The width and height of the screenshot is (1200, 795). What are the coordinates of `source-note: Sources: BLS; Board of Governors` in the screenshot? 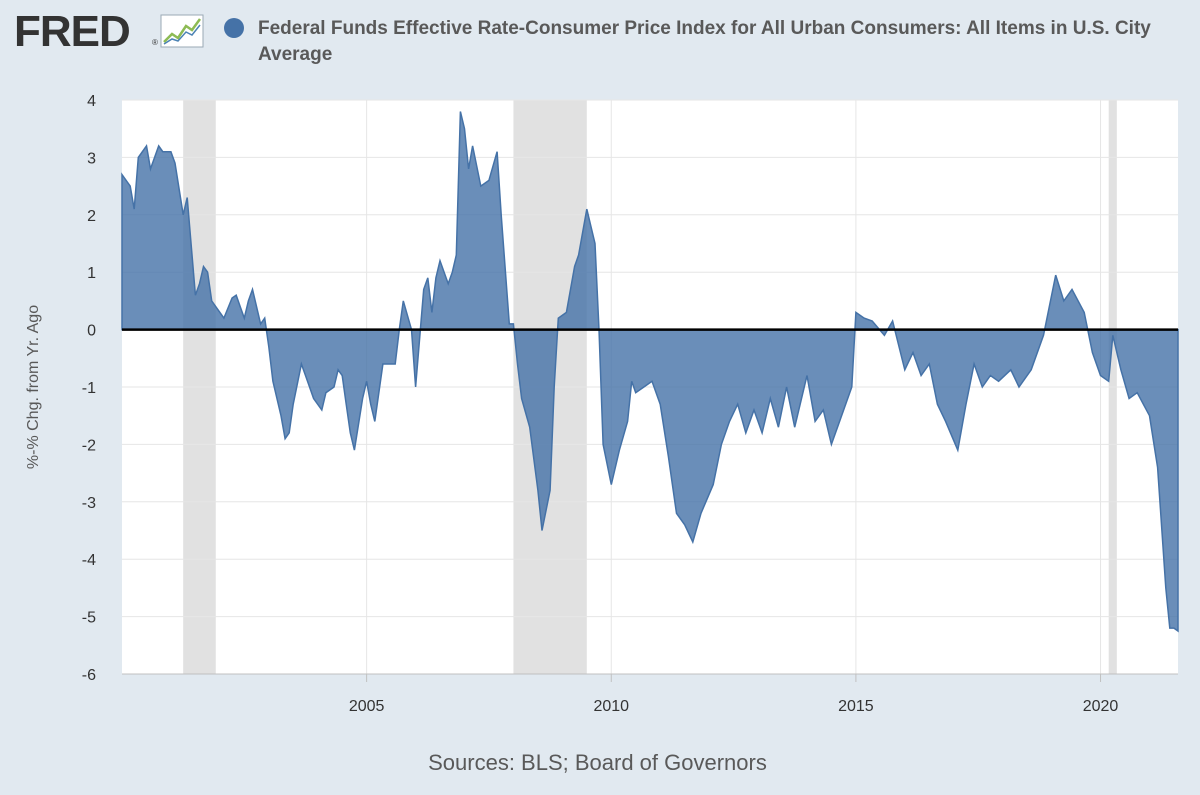 It's located at (597, 762).